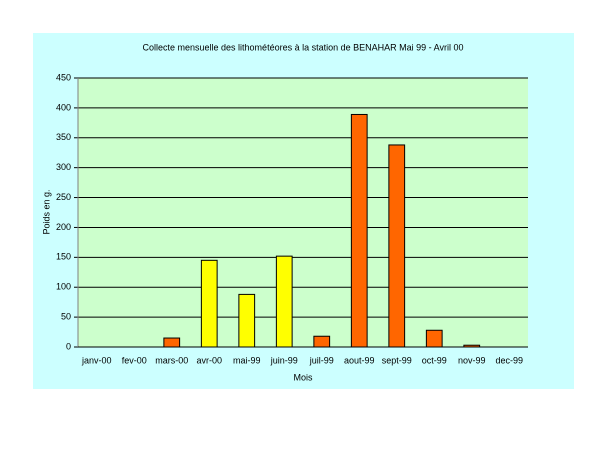 The width and height of the screenshot is (600, 455). Describe the element at coordinates (63, 257) in the screenshot. I see `y-tick-label: 150` at that location.